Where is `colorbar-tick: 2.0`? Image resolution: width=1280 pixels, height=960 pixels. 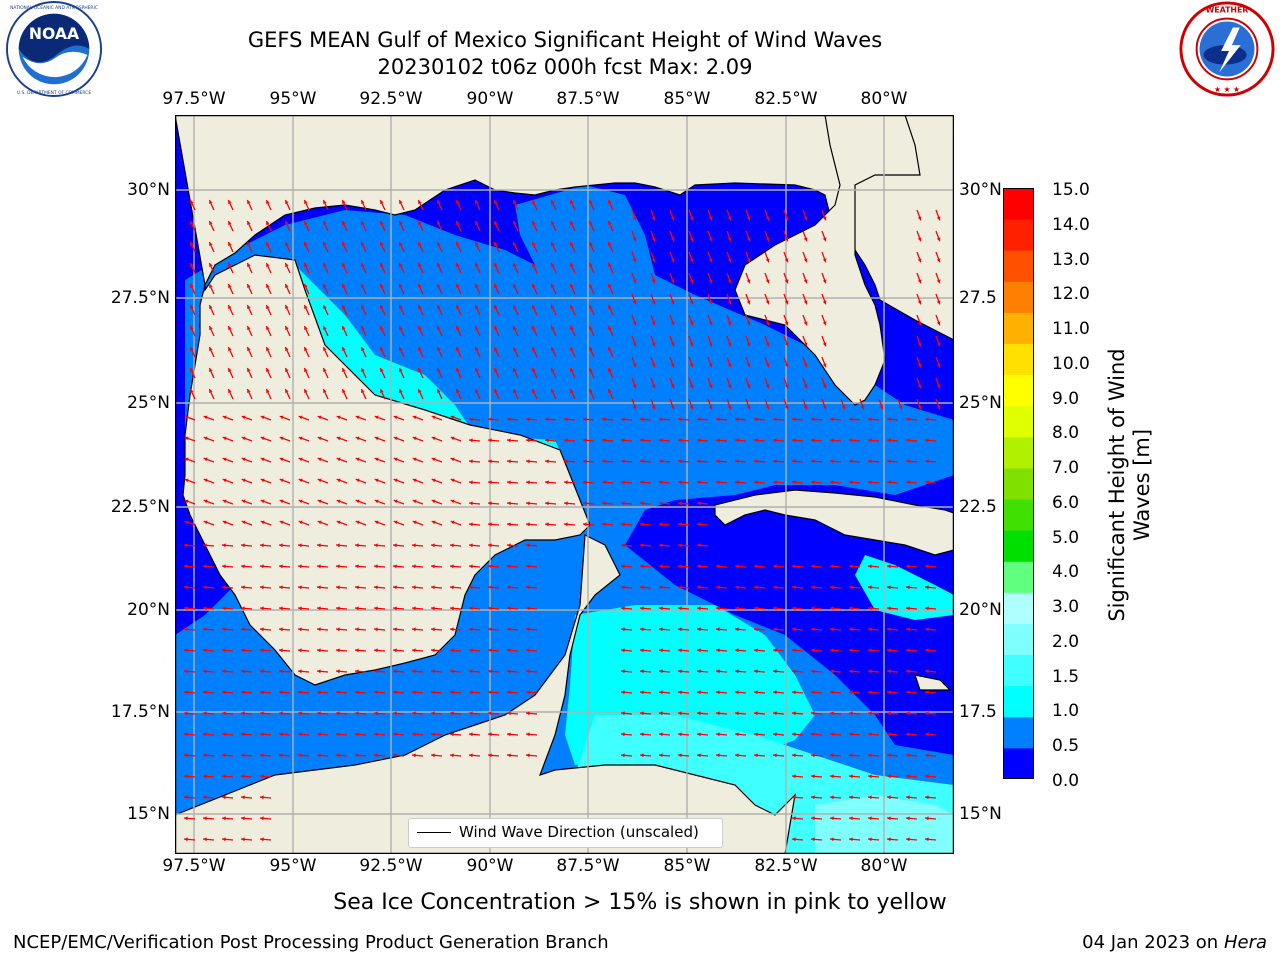 colorbar-tick: 2.0 is located at coordinates (1066, 642).